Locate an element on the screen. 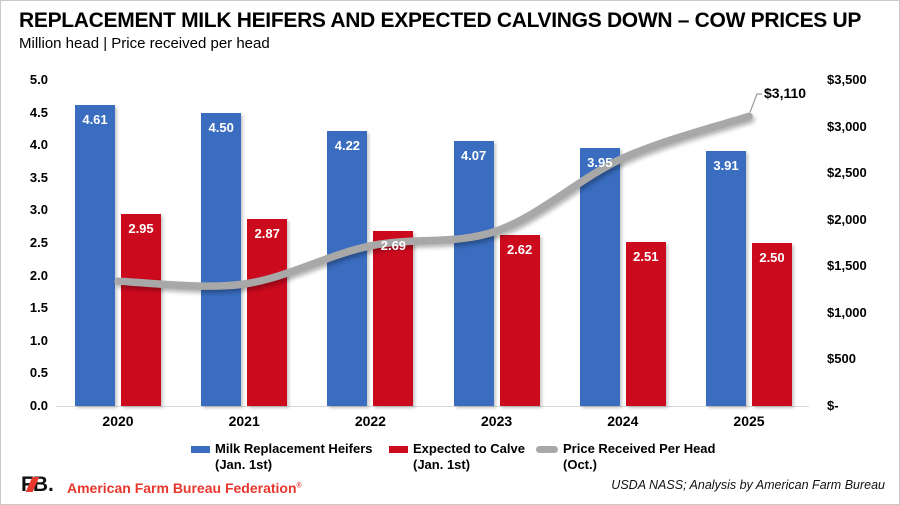  y-axis-left-tick-2.0: 2.0 is located at coordinates (38, 275).